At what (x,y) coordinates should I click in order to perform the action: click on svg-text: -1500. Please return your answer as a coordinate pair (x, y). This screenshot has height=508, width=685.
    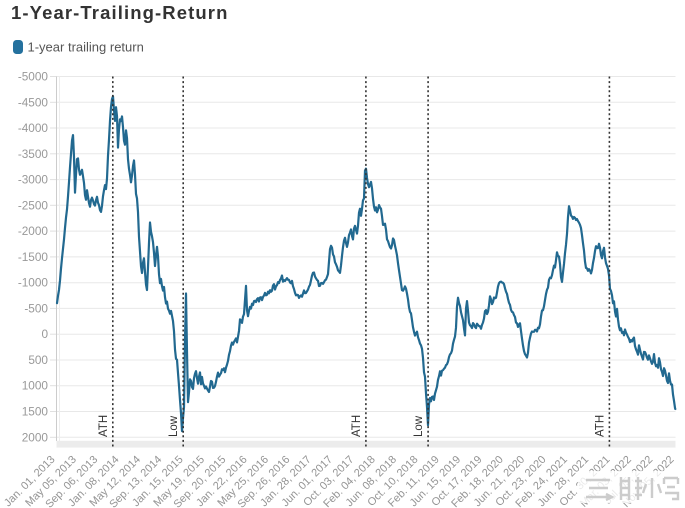
    Looking at the image, I should click on (33, 257).